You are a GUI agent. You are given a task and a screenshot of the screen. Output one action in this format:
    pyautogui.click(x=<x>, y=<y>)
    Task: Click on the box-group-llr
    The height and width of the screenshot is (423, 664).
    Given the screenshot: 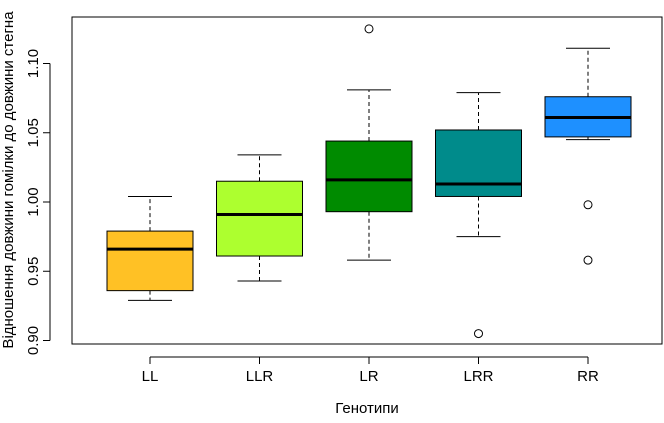 What is the action you would take?
    pyautogui.click(x=259, y=218)
    